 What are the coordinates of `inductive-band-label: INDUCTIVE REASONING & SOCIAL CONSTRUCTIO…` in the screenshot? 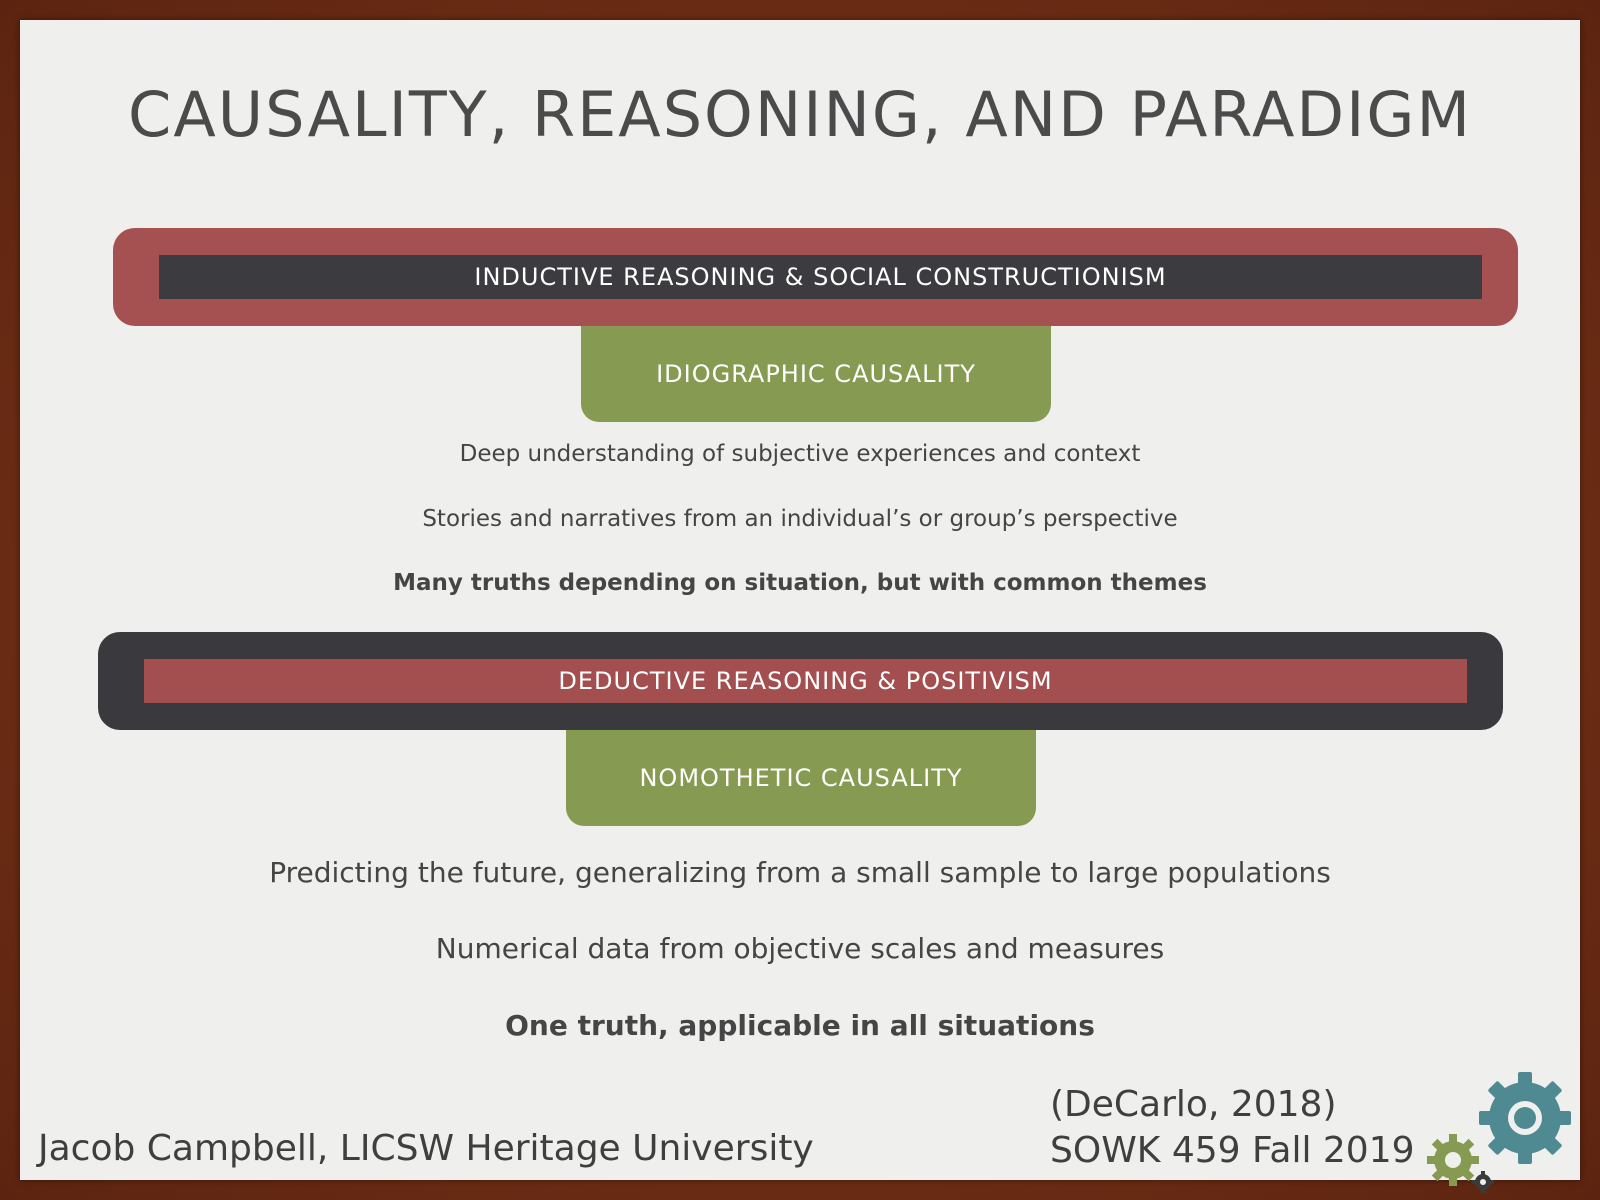 It's located at (820, 277).